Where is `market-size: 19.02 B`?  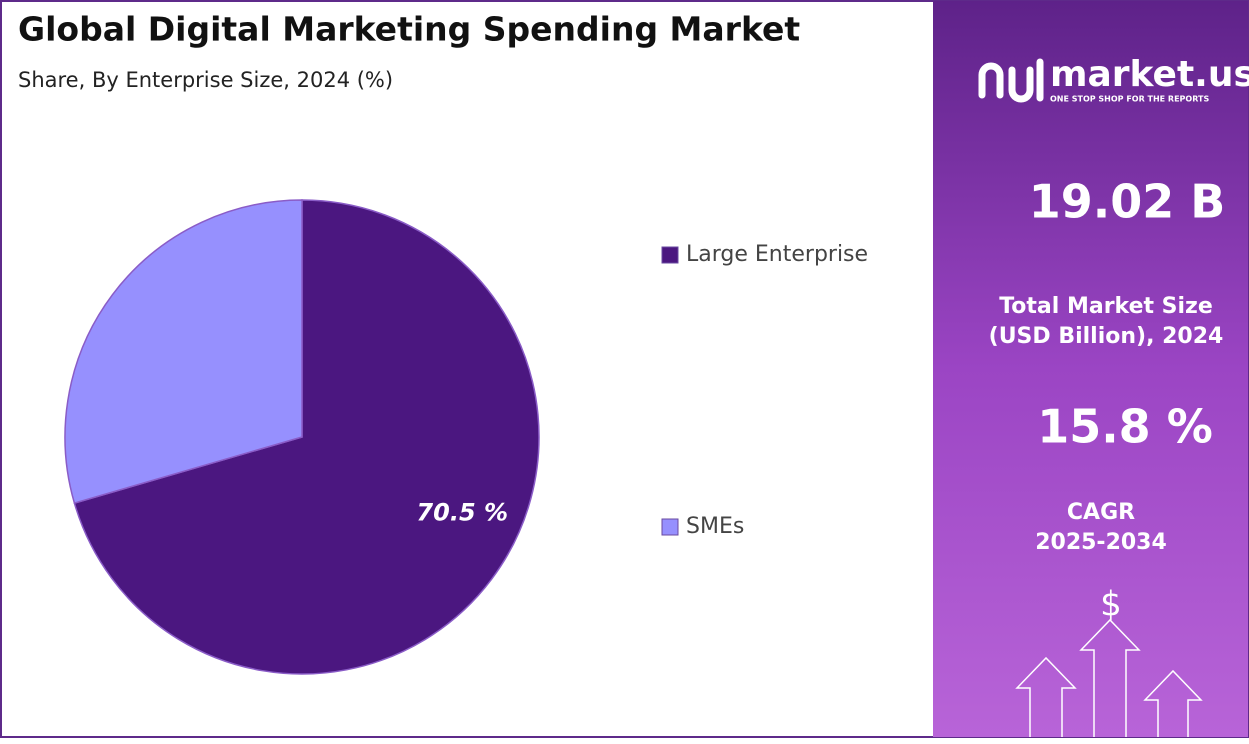
market-size: 19.02 B is located at coordinates (1127, 202).